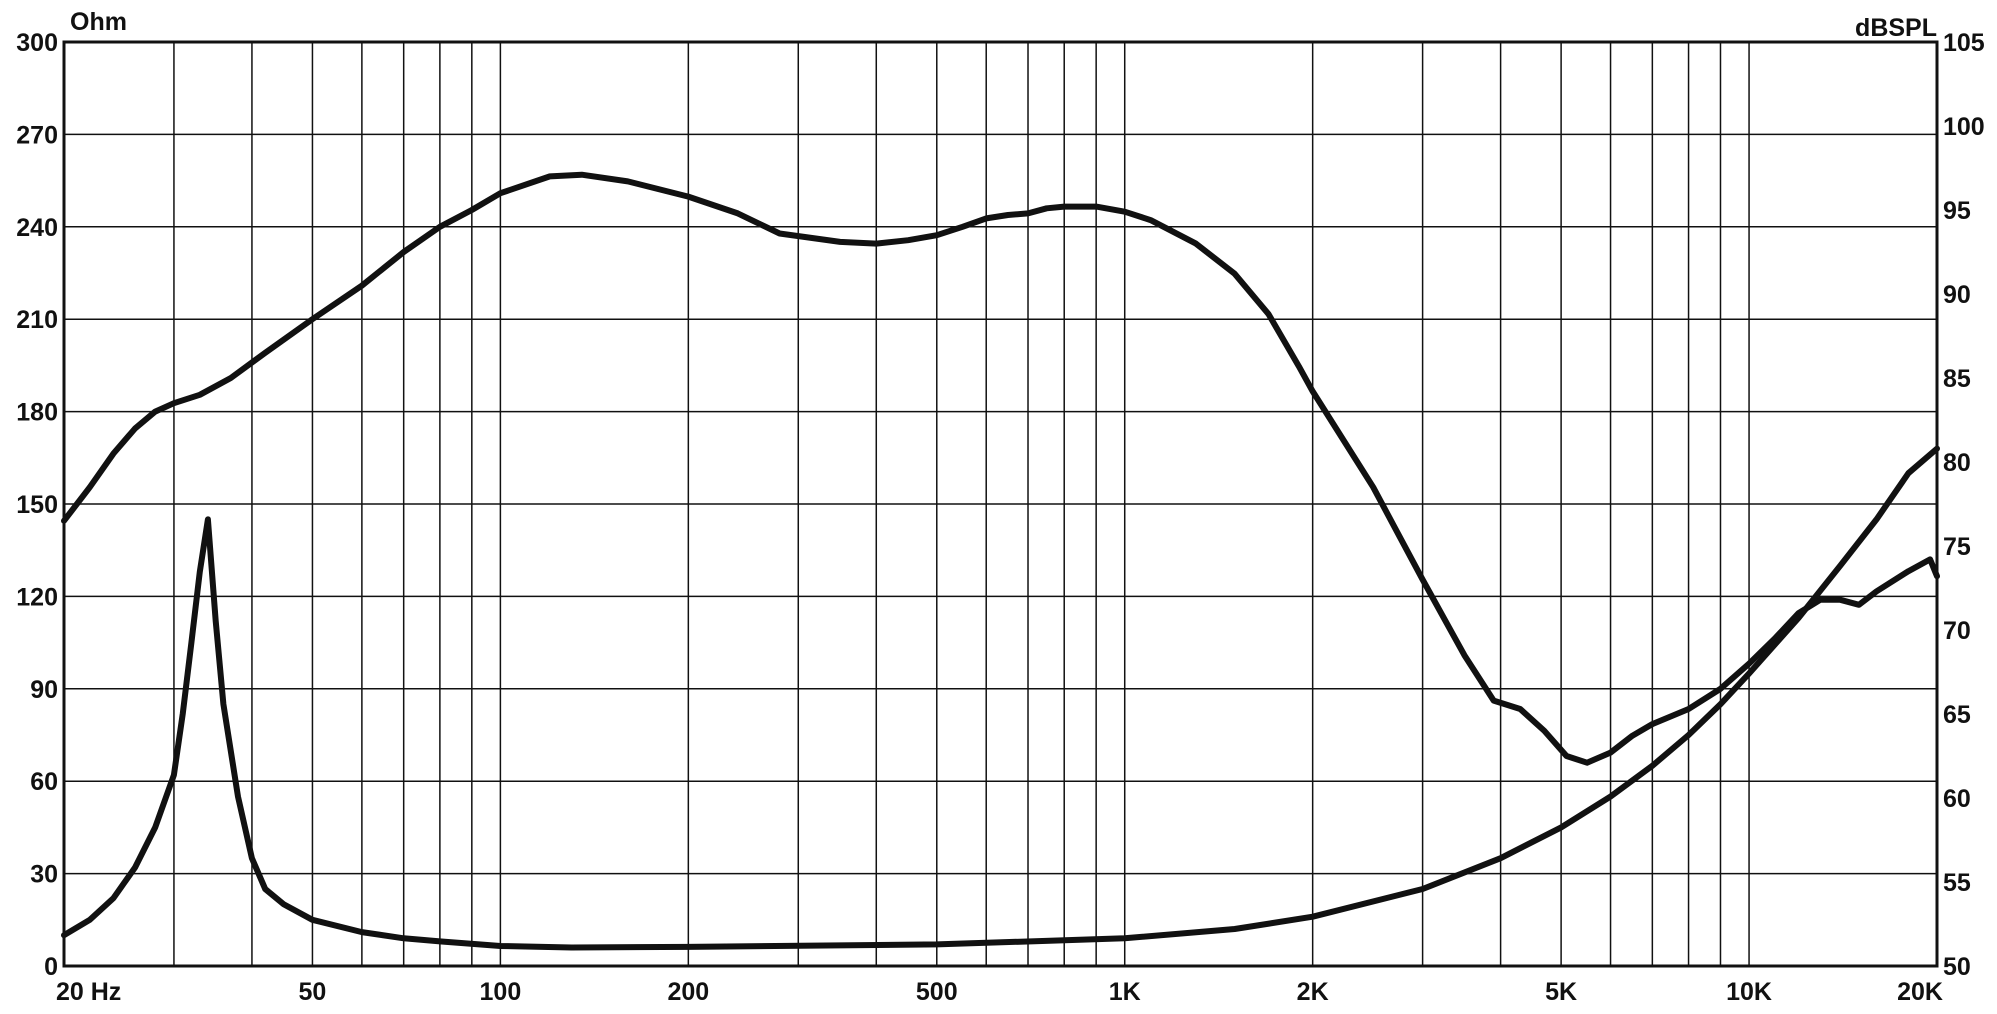  Describe the element at coordinates (1957, 883) in the screenshot. I see `right-axis-tick-label: 55` at that location.